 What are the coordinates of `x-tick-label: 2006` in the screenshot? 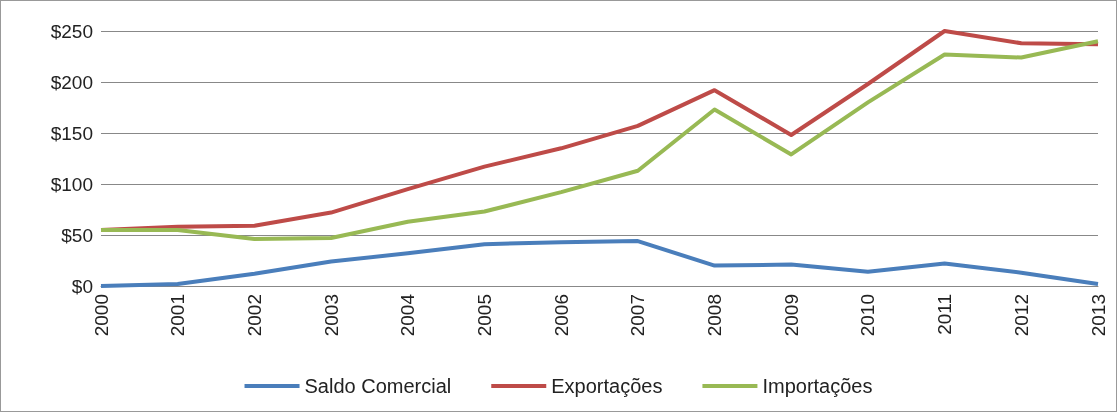 It's located at (561, 315).